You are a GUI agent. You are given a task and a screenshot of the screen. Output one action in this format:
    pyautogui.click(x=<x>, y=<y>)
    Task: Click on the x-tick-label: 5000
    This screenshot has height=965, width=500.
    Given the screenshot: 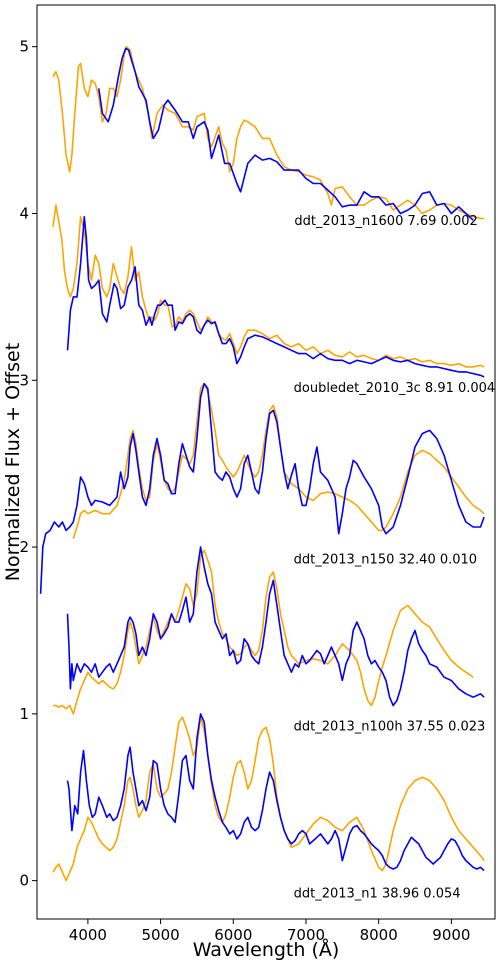 What is the action you would take?
    pyautogui.click(x=160, y=935)
    